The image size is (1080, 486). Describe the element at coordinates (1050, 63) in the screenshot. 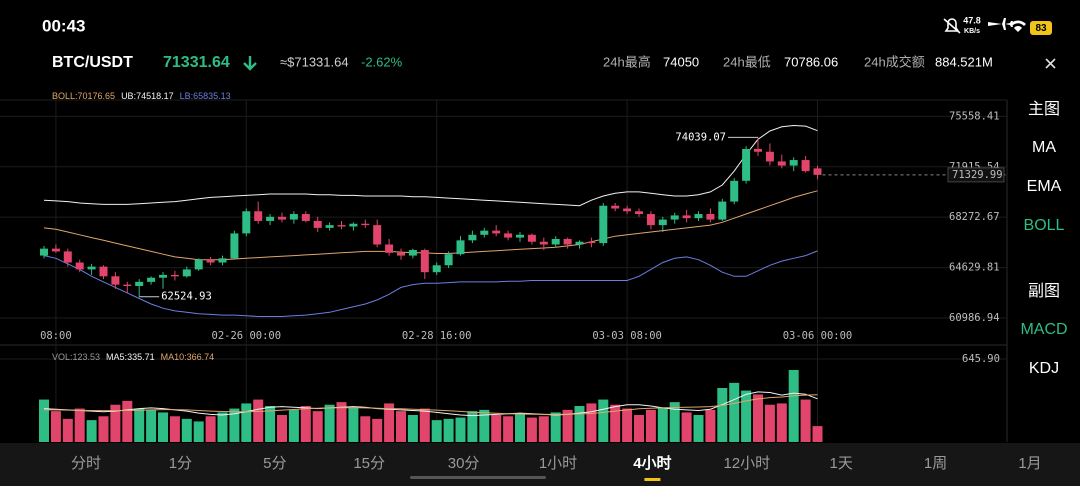

I see `close-button` at that location.